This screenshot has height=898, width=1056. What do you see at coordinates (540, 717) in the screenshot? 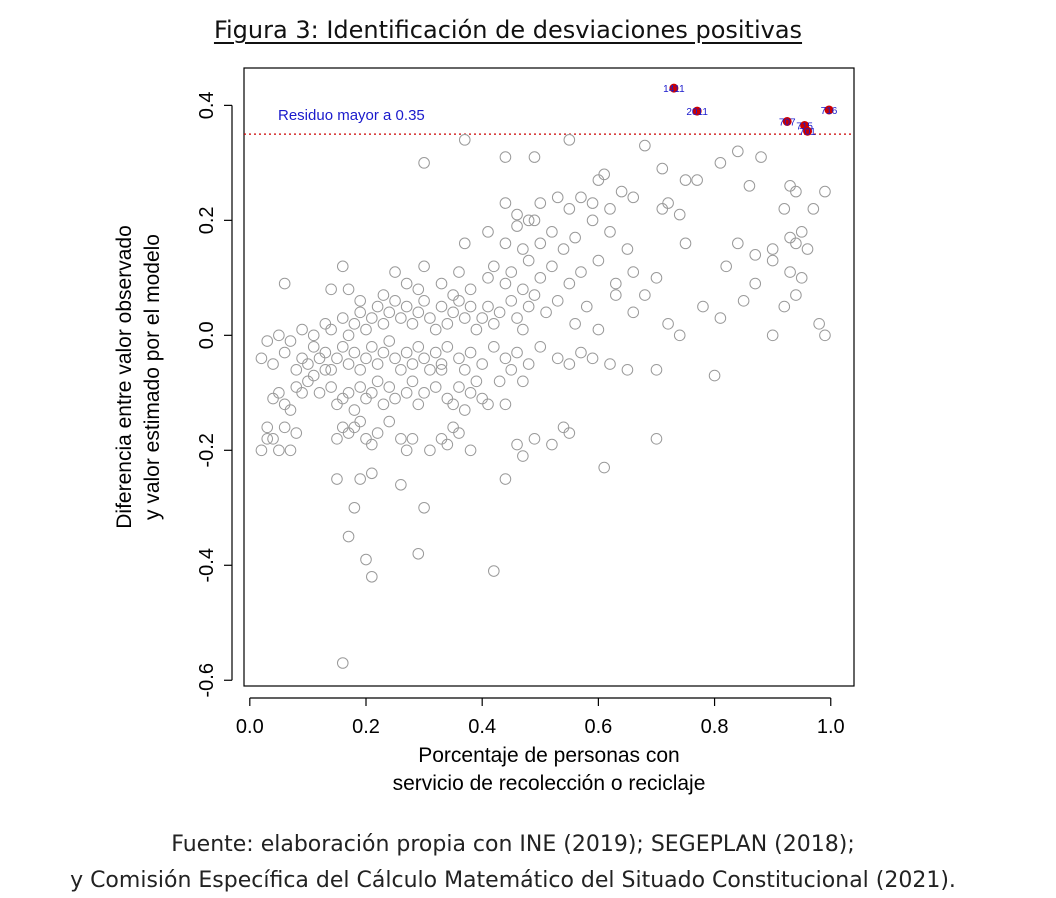
I see `x-axis: 0.0 0.2 0.4 0.6 0.8 1.0` at bounding box center [540, 717].